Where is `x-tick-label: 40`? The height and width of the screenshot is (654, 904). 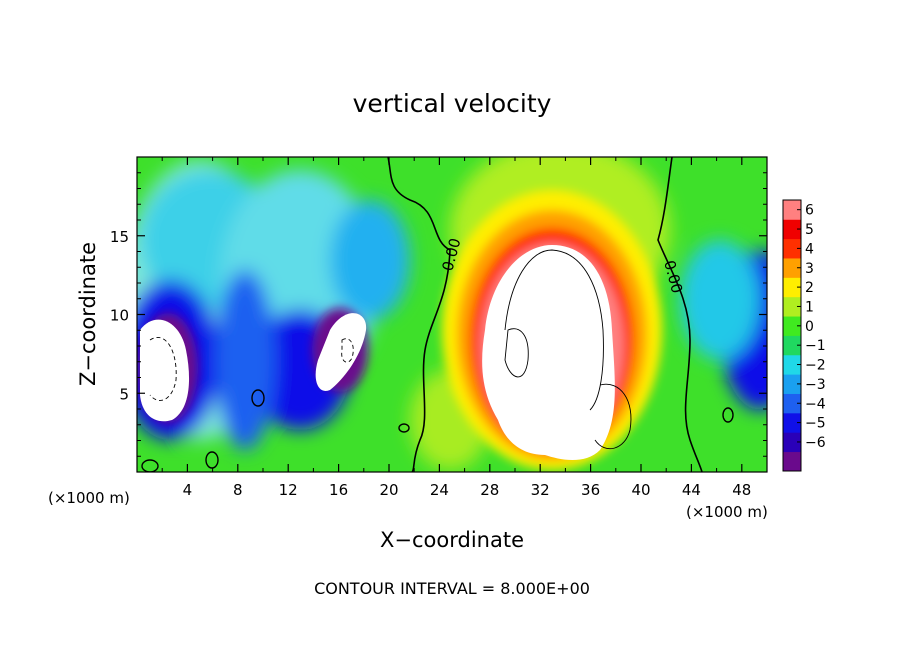
x-tick-label: 40 is located at coordinates (640, 490).